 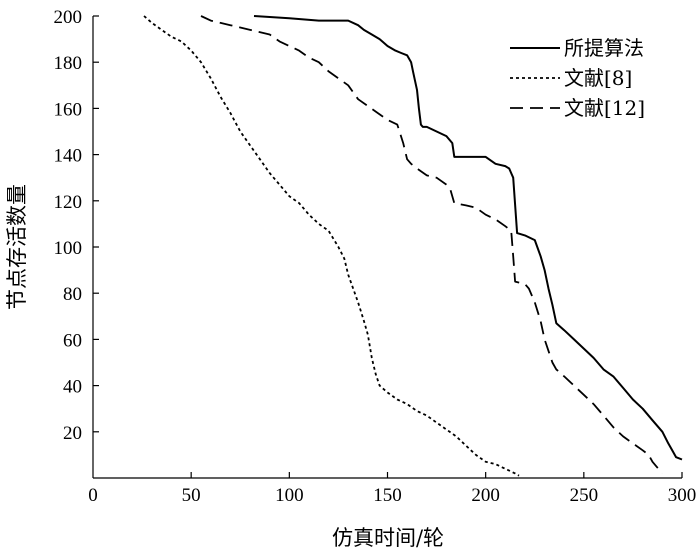 I want to click on y-axis-label: 节点存活数量, so click(x=17, y=247).